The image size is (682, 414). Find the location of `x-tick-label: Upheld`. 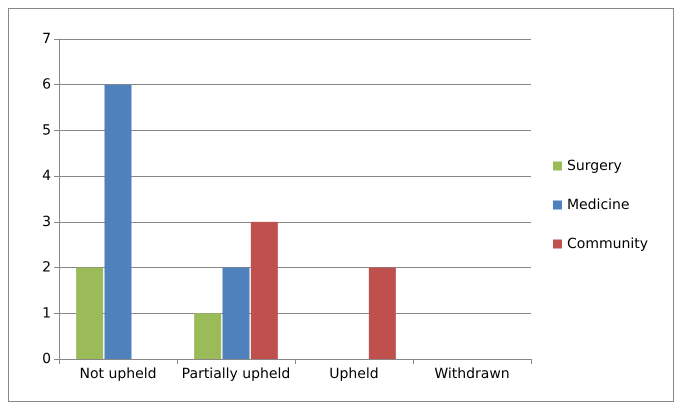

x-tick-label: Upheld is located at coordinates (354, 374).